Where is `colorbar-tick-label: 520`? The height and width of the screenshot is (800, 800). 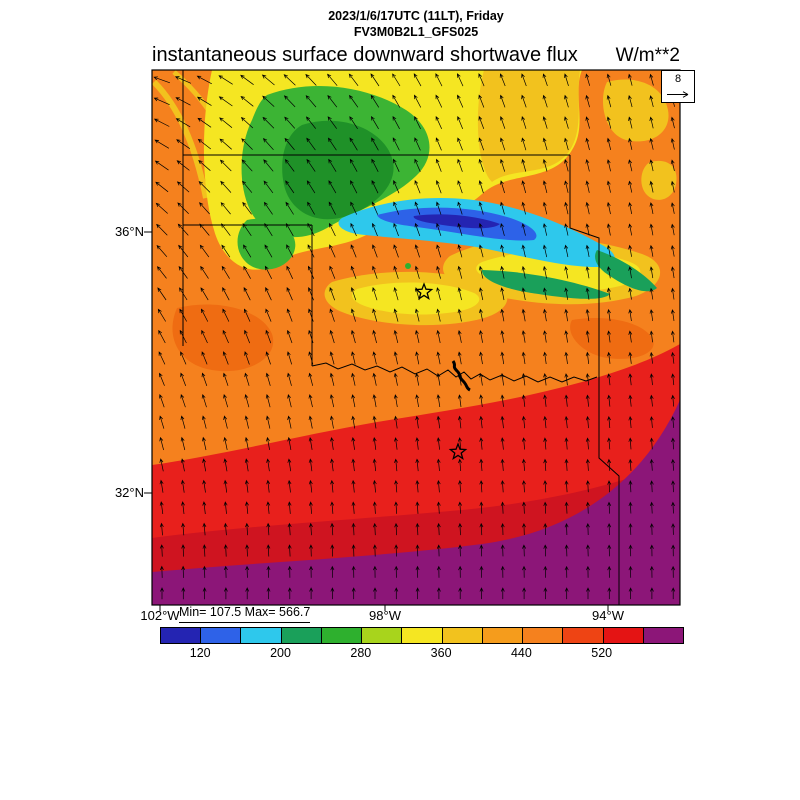 colorbar-tick-label: 520 is located at coordinates (602, 653).